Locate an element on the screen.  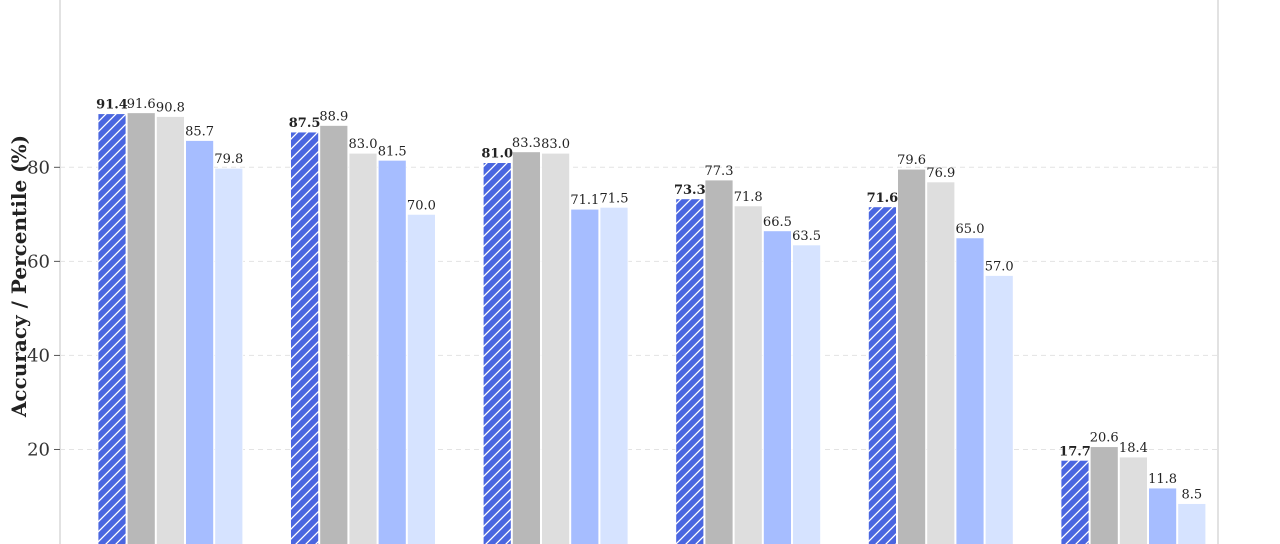
data-label: 91.4 is located at coordinates (112, 105).